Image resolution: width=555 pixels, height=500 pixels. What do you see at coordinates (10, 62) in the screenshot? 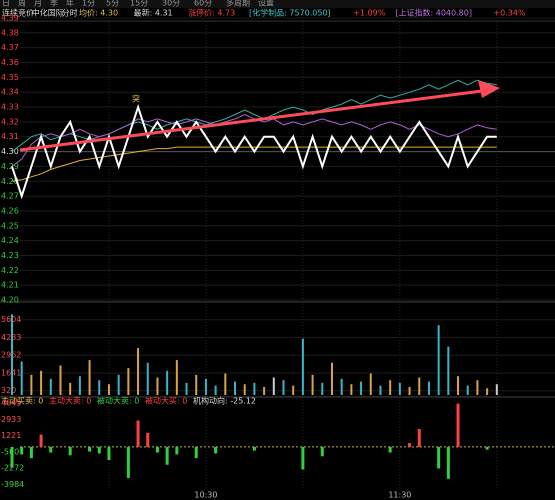
I see `y-tick-label: 4.36` at bounding box center [10, 62].